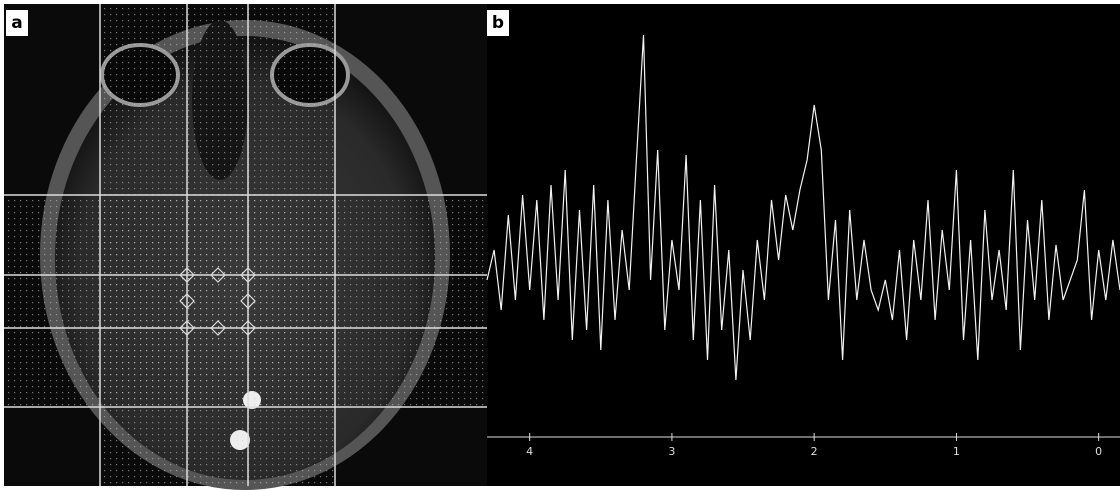  I want to click on x-tick-label: 0, so click(1098, 451).